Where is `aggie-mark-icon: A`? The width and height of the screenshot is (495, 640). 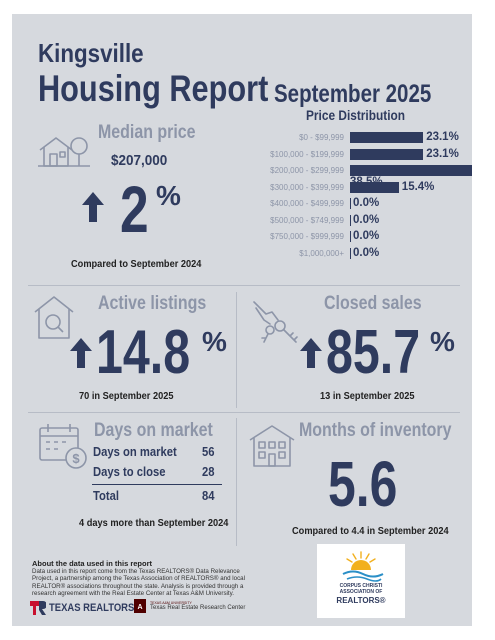 aggie-mark-icon: A is located at coordinates (140, 606).